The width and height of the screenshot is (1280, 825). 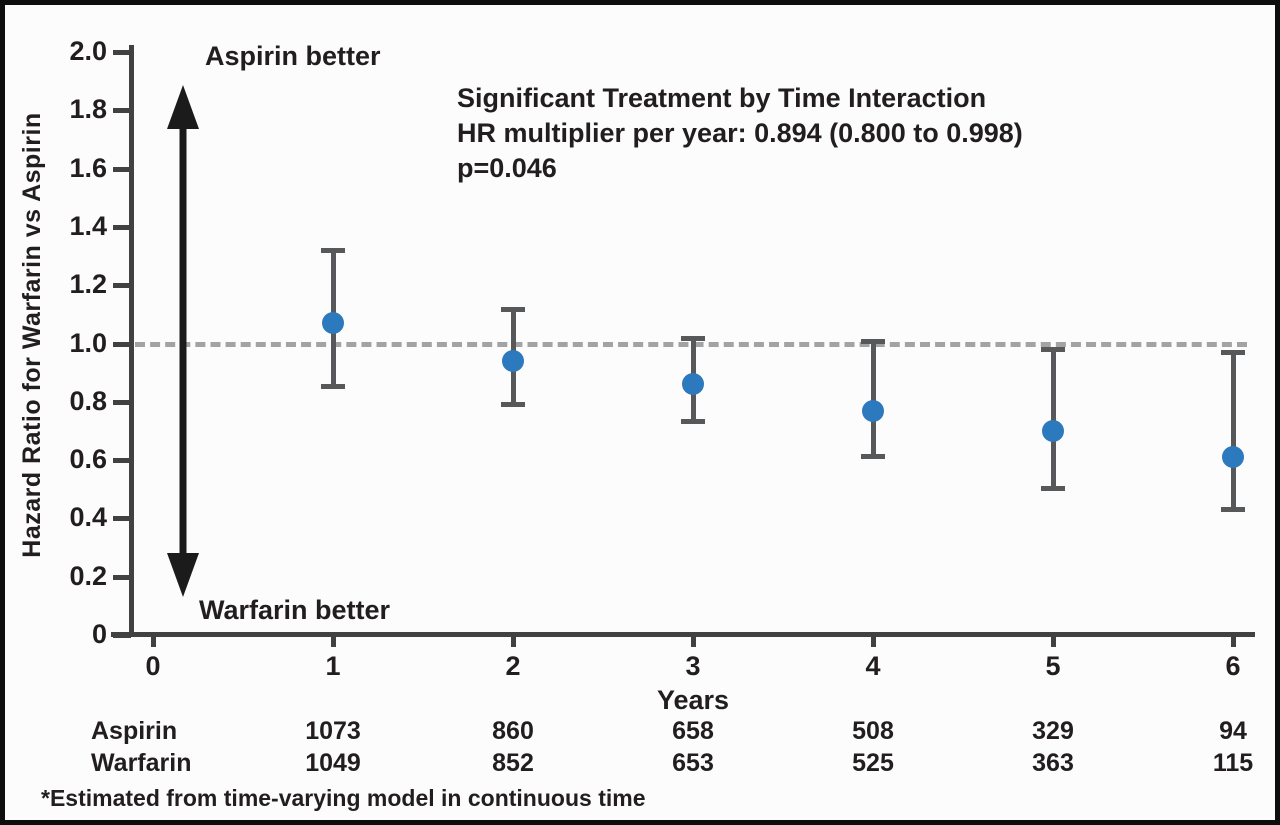 I want to click on risk-value: 525, so click(x=873, y=763).